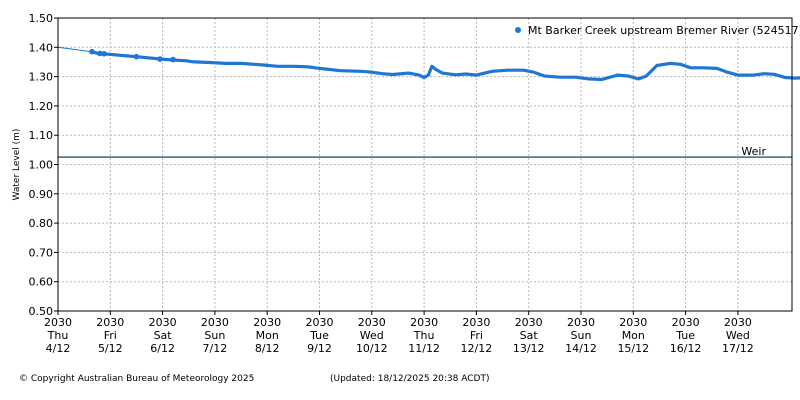 Image resolution: width=800 pixels, height=400 pixels. I want to click on x-tick-label-date: 13/12, so click(529, 348).